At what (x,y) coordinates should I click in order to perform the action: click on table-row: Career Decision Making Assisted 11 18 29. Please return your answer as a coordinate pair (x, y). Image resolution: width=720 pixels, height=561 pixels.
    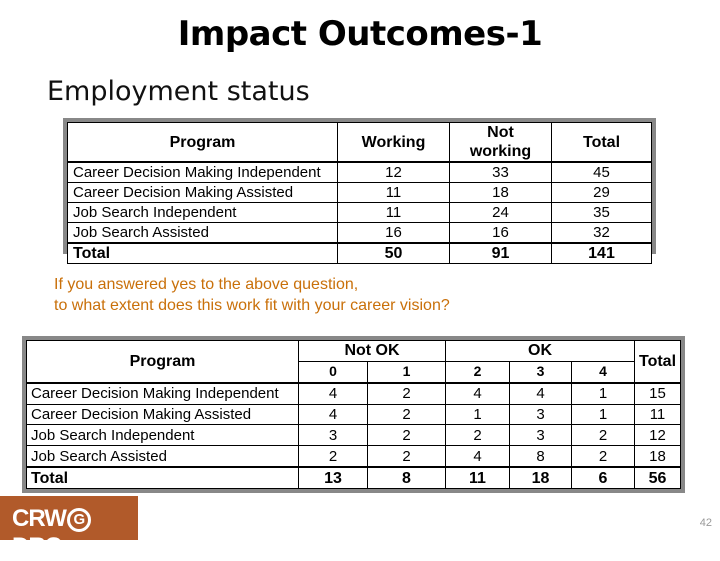
    Looking at the image, I should click on (359, 192).